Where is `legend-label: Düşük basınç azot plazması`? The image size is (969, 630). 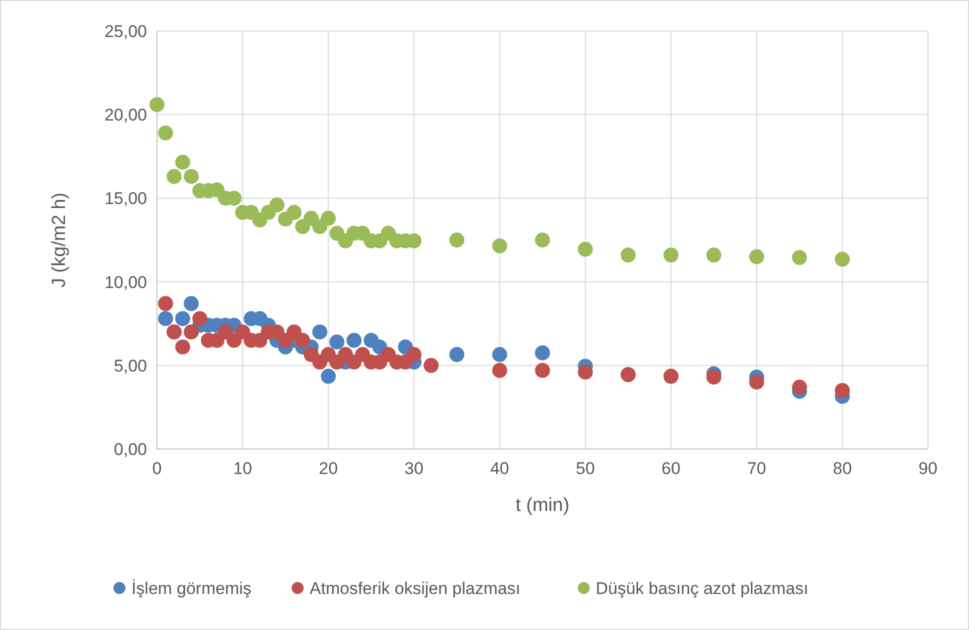 legend-label: Düşük basınç azot plazması is located at coordinates (702, 588).